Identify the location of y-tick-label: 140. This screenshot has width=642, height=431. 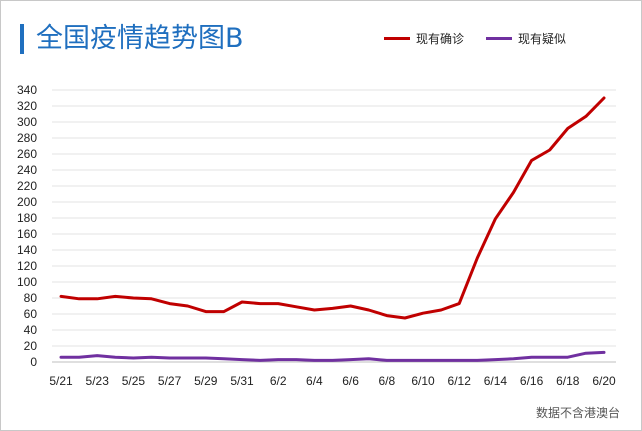
(27, 250).